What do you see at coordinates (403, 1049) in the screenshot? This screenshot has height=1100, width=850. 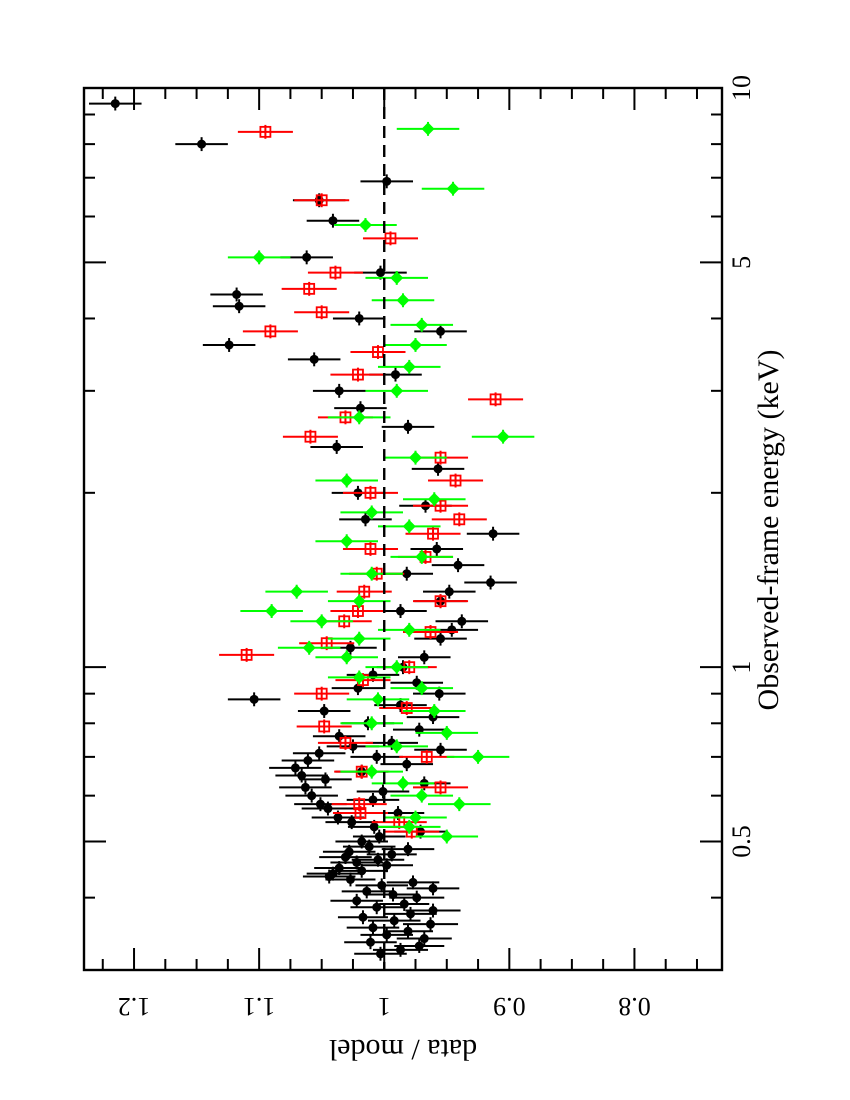 I see `y-axis-label: data / model` at bounding box center [403, 1049].